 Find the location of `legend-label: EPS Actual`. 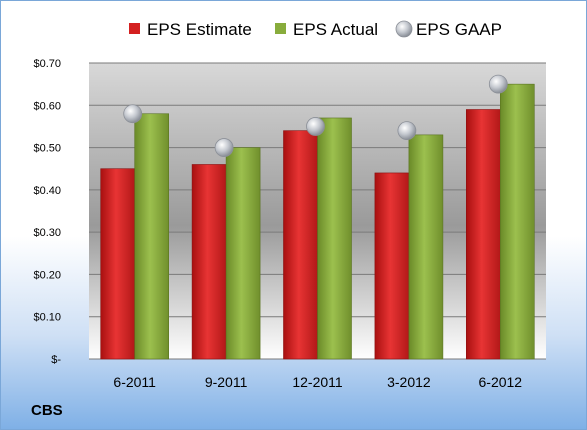

legend-label: EPS Actual is located at coordinates (335, 29).